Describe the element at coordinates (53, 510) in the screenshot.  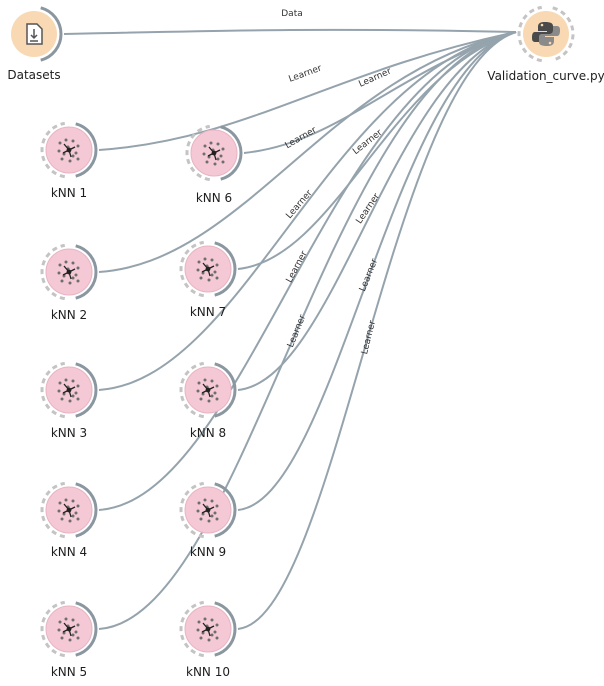
I see `input-channel-knn4` at that location.